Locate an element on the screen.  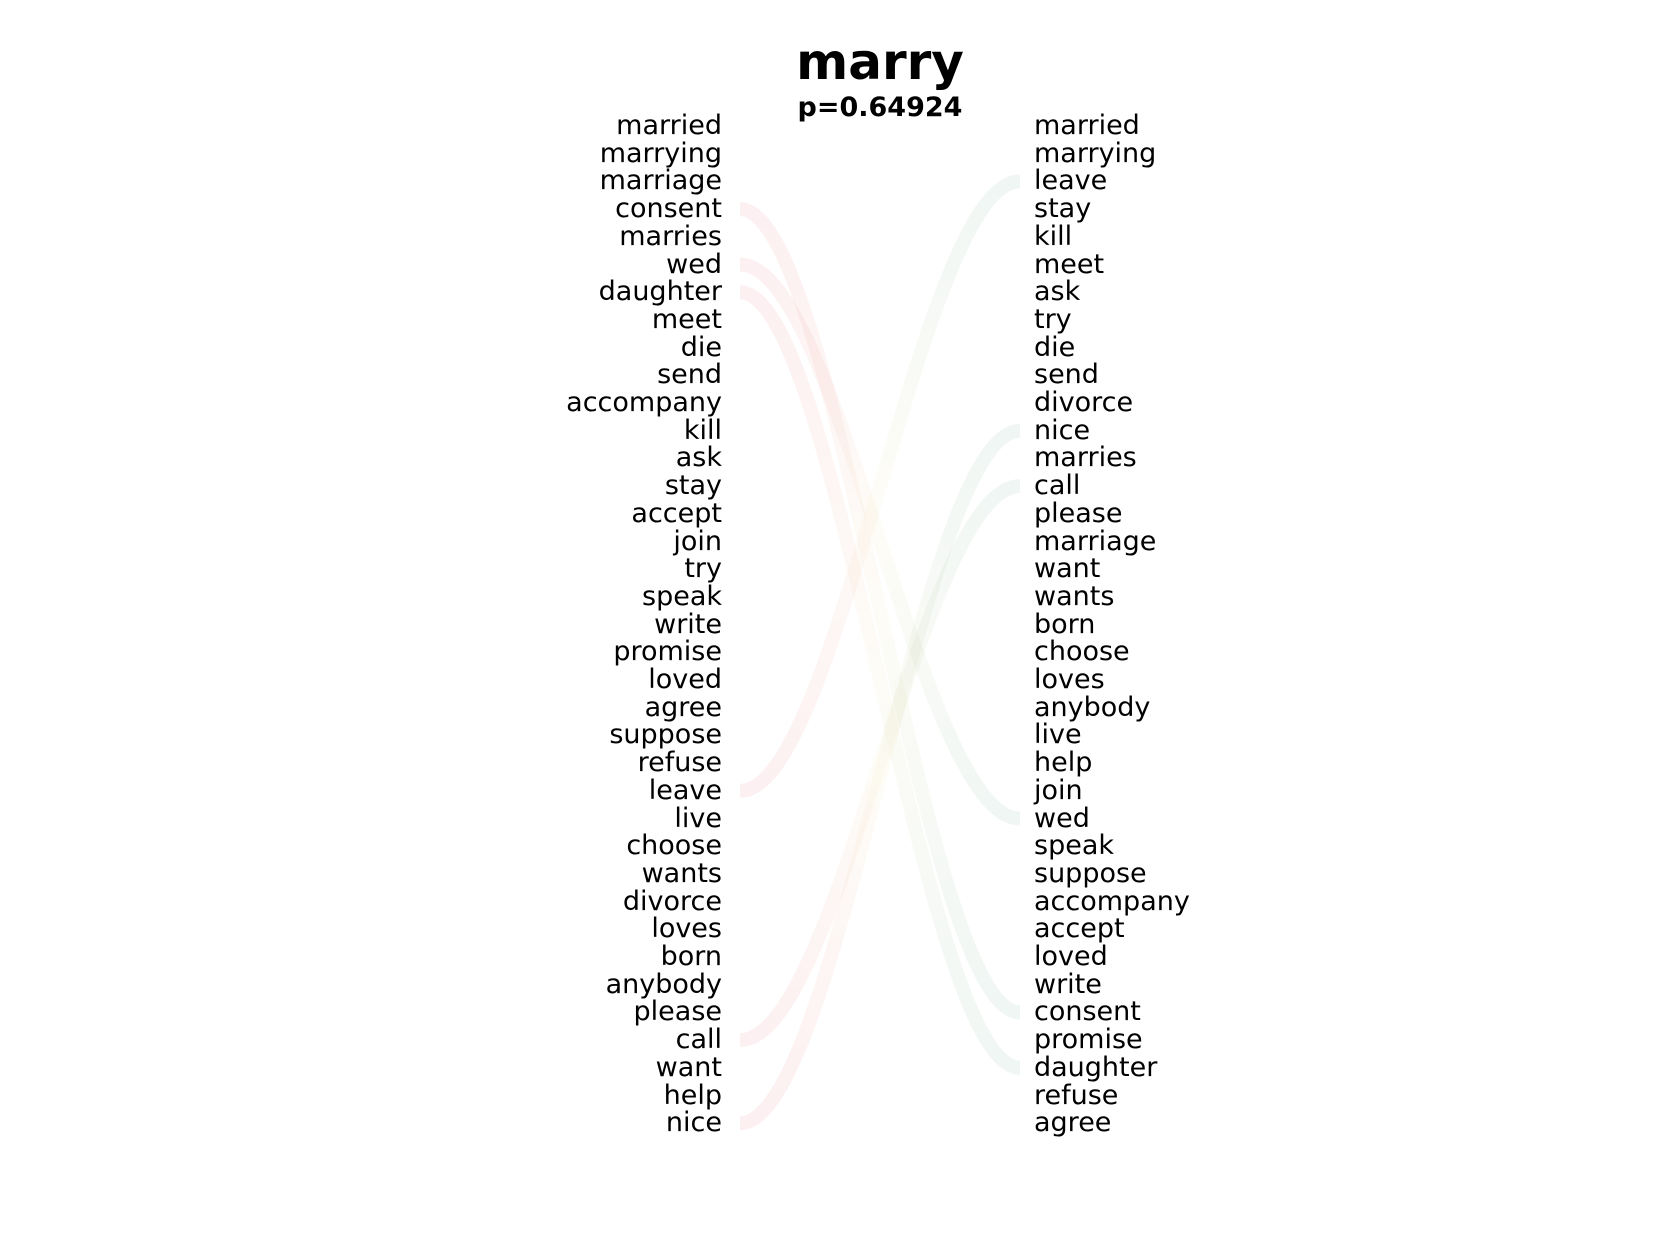
left-word: suppose is located at coordinates (665, 735).